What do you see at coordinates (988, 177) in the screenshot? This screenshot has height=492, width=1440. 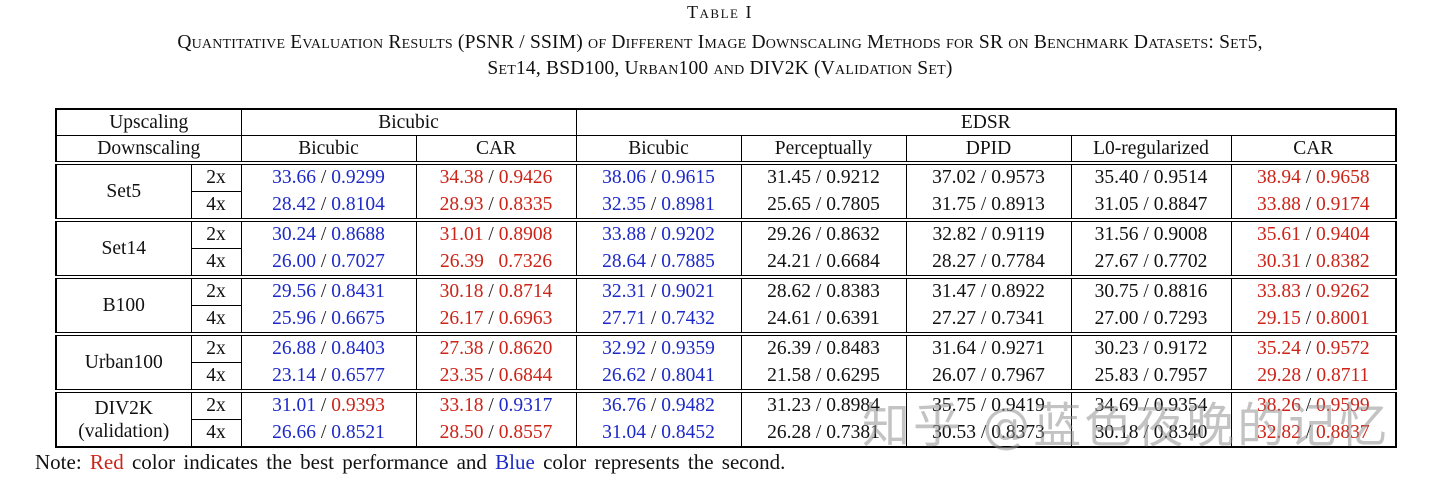 I see `psnr-ssim-cell: 37.02 / 0.9573` at bounding box center [988, 177].